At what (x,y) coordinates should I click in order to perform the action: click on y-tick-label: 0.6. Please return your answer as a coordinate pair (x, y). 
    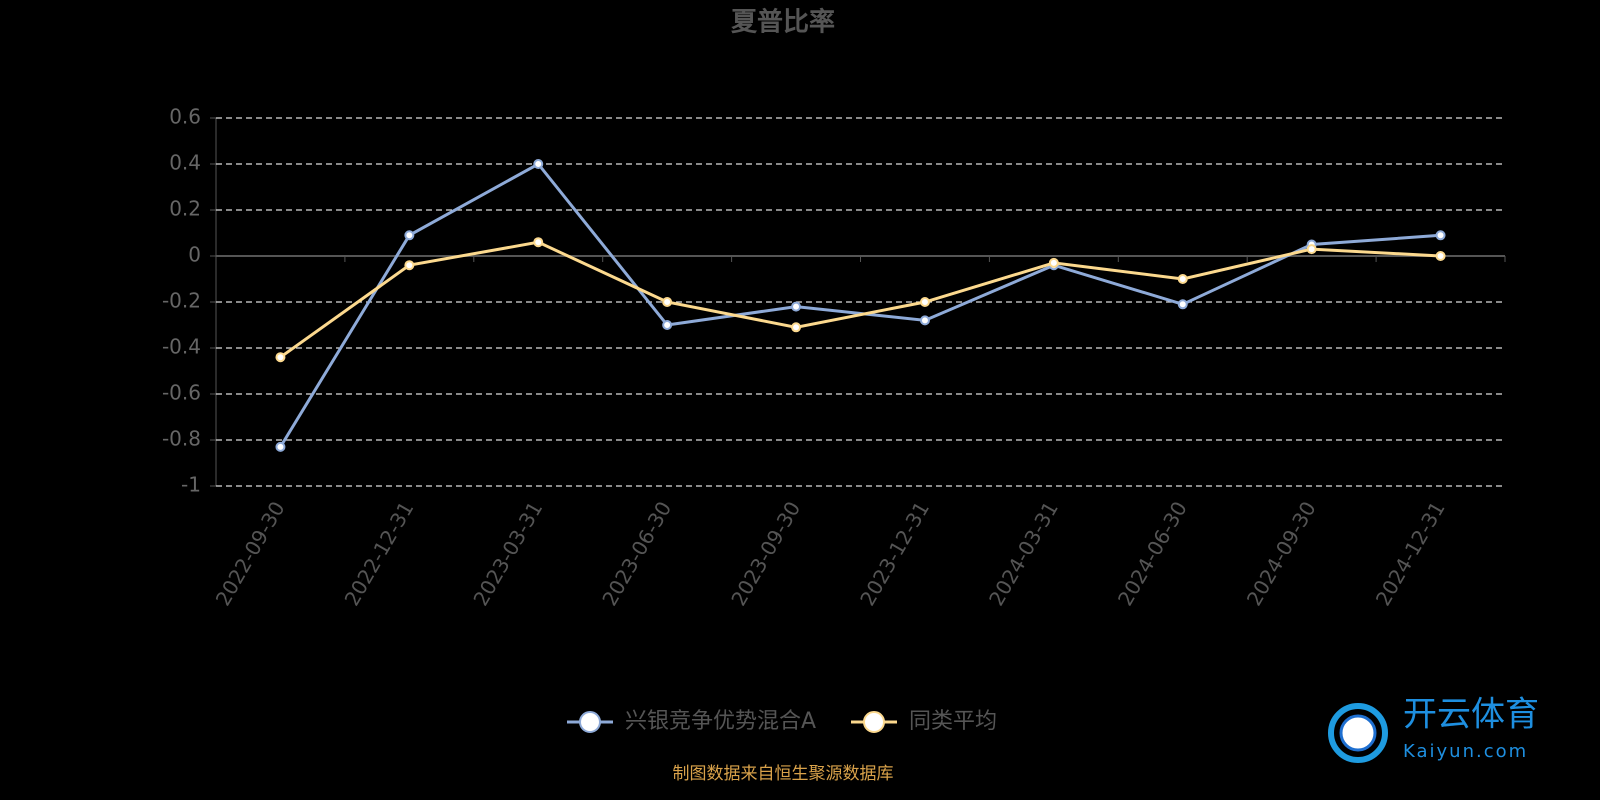
    Looking at the image, I should click on (185, 117).